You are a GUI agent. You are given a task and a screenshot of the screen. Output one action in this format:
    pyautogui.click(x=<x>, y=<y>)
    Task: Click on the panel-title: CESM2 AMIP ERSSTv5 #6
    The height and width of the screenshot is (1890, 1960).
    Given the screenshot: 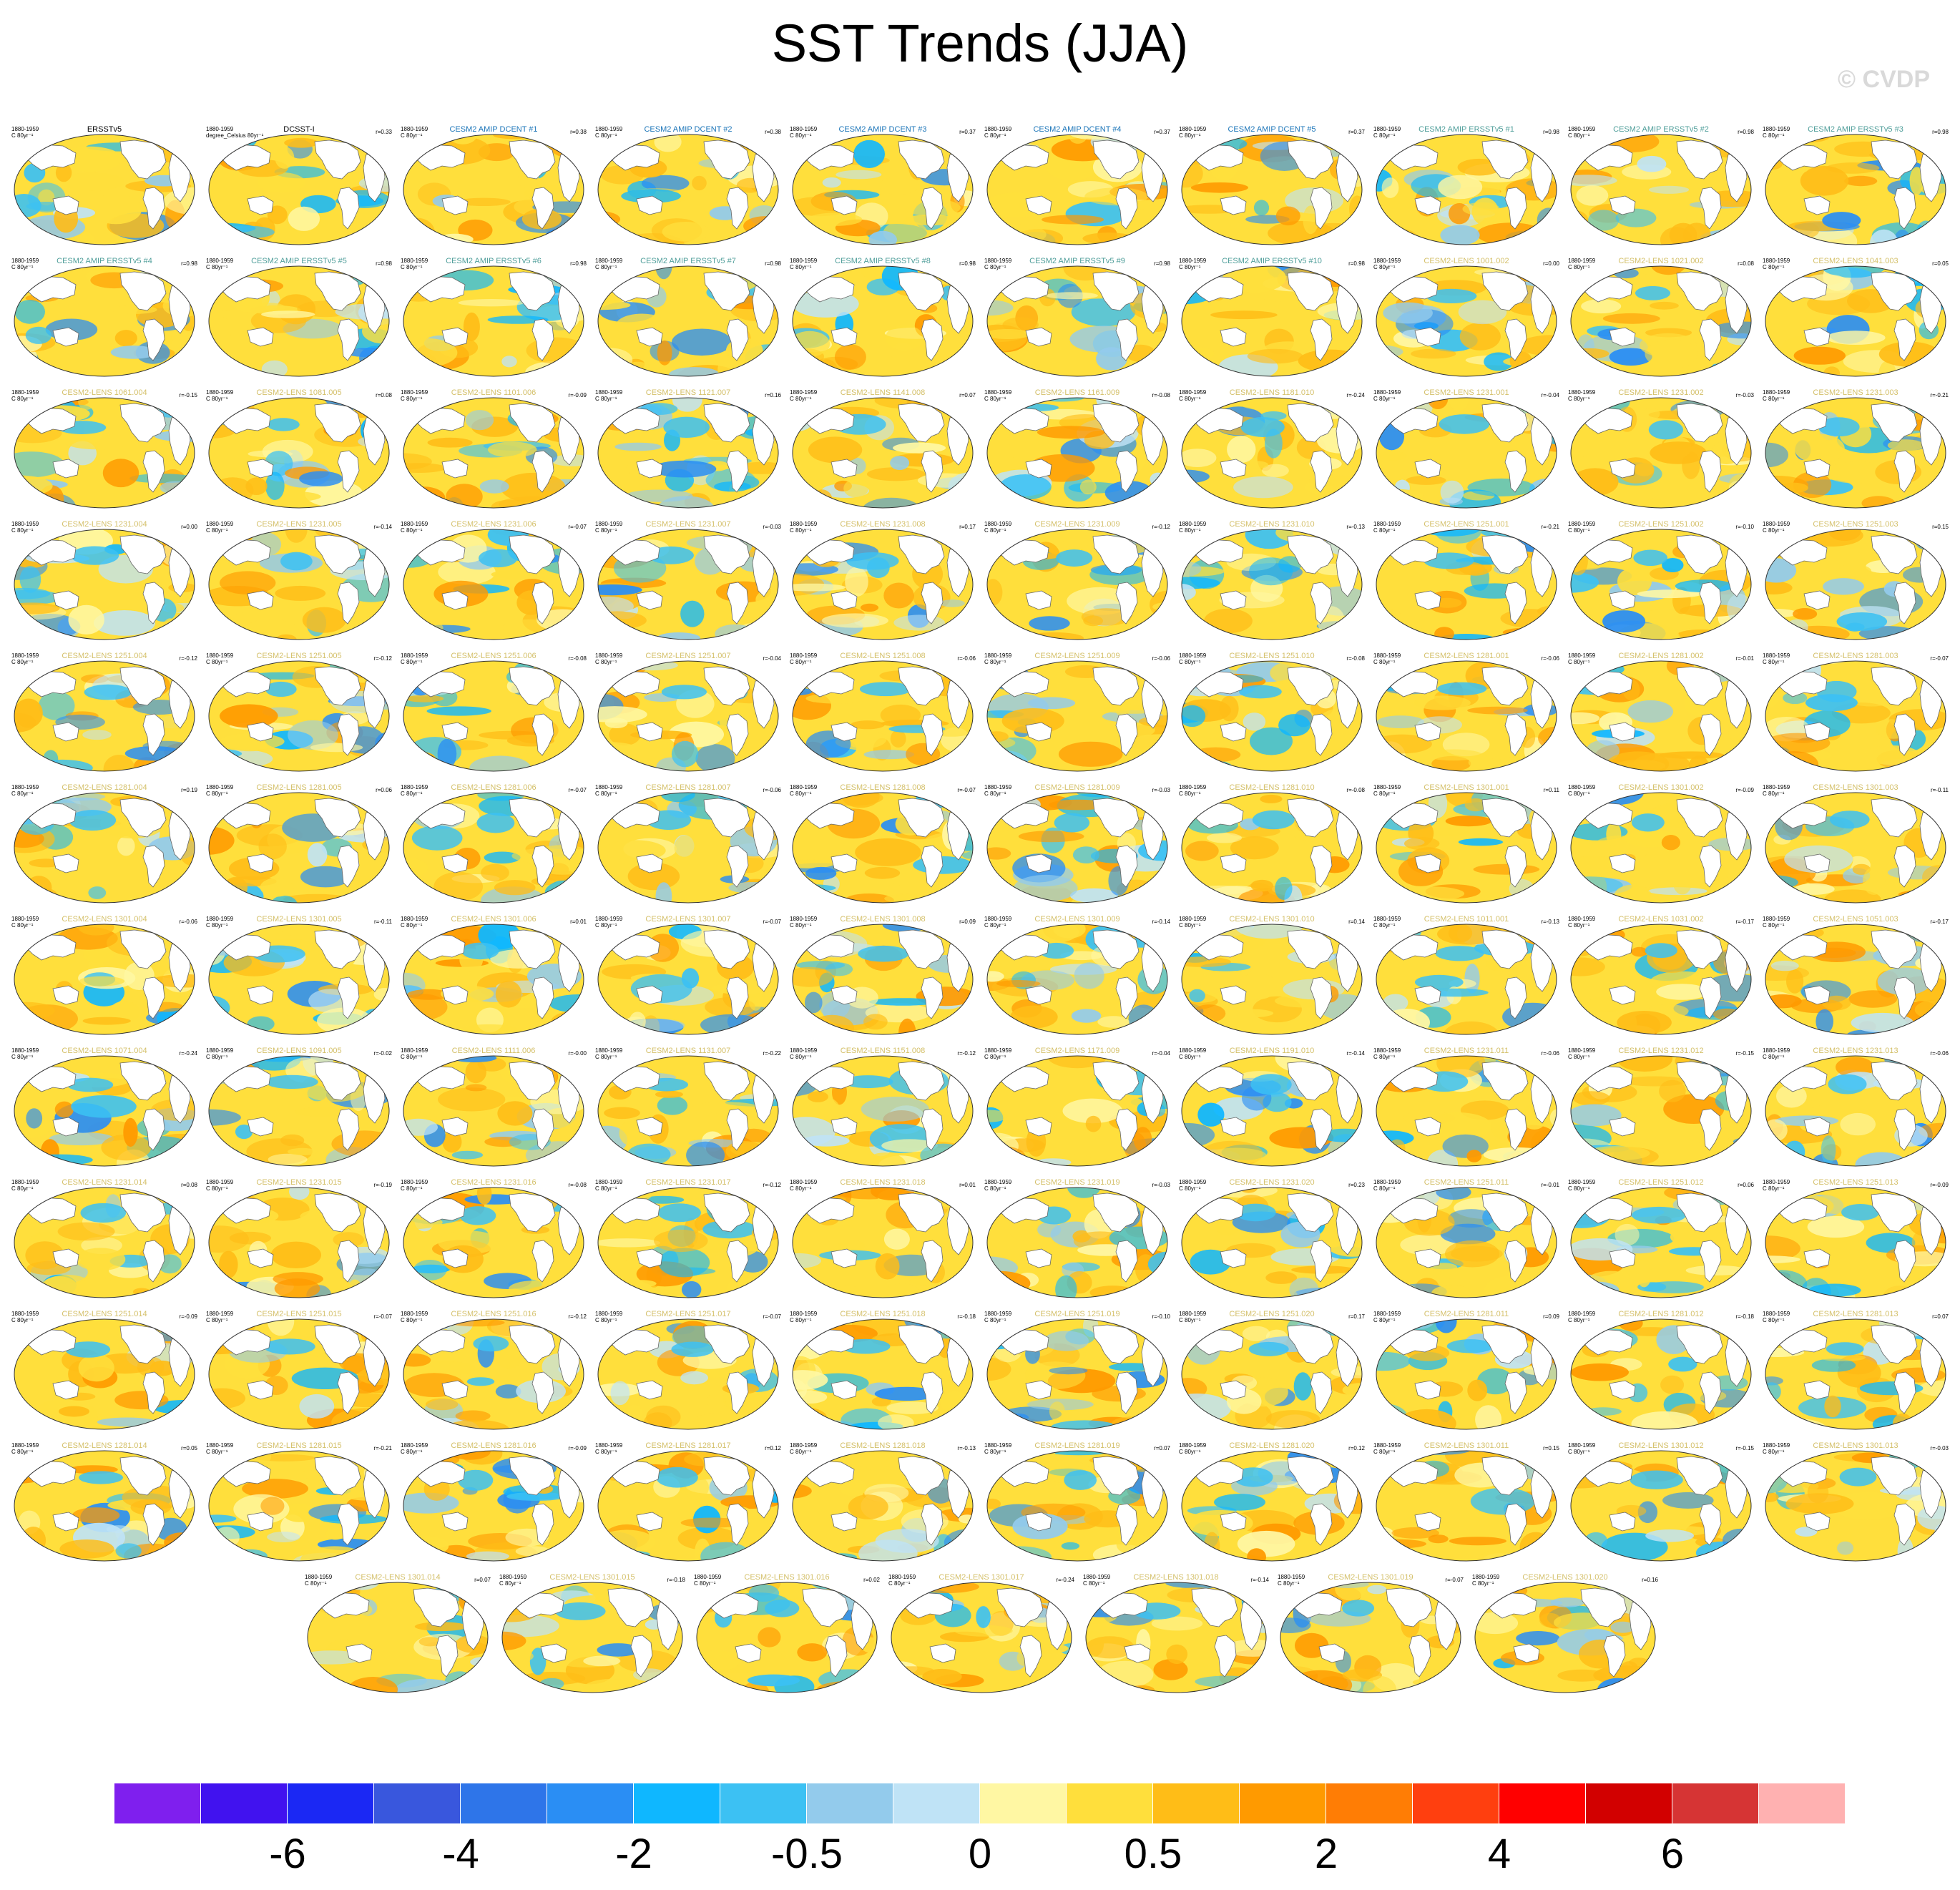 What is the action you would take?
    pyautogui.click(x=494, y=261)
    